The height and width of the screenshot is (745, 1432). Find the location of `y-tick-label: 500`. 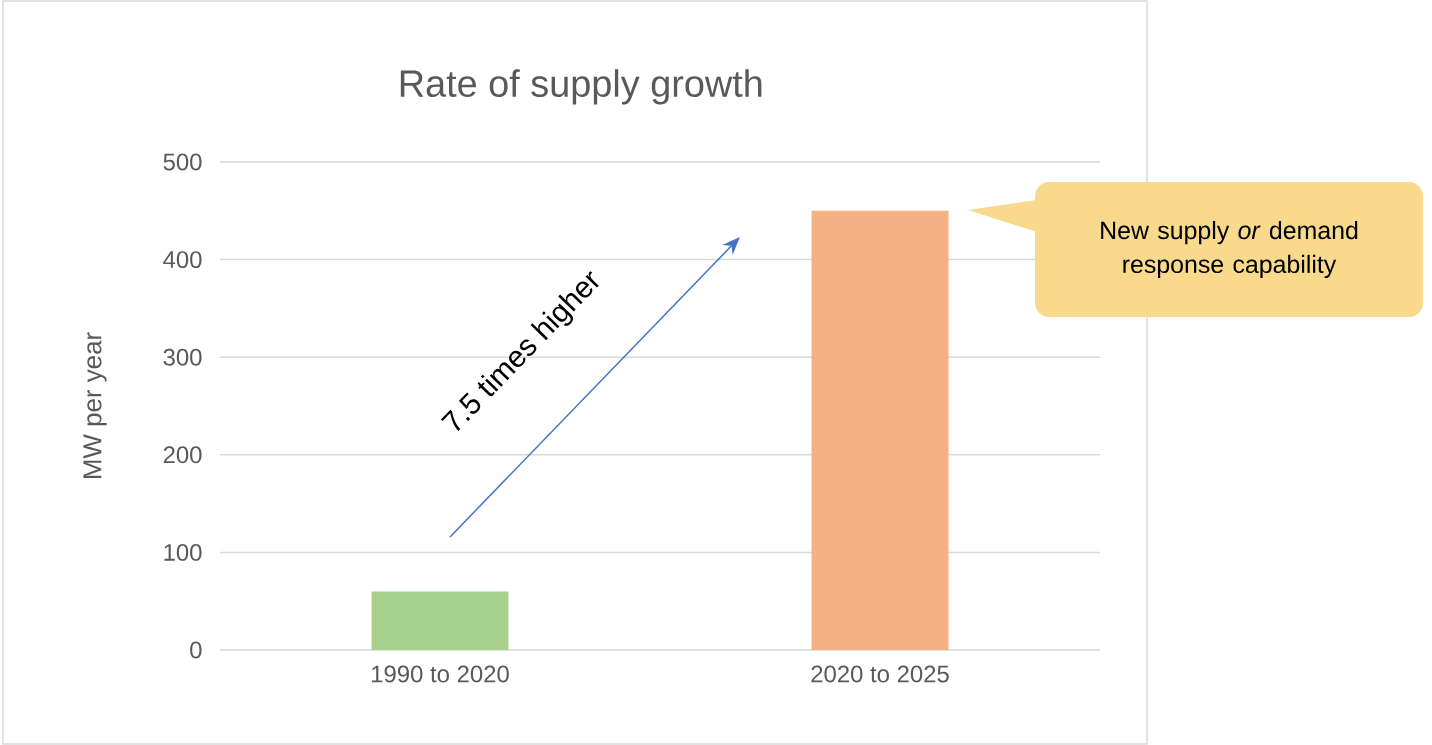

y-tick-label: 500 is located at coordinates (182, 162).